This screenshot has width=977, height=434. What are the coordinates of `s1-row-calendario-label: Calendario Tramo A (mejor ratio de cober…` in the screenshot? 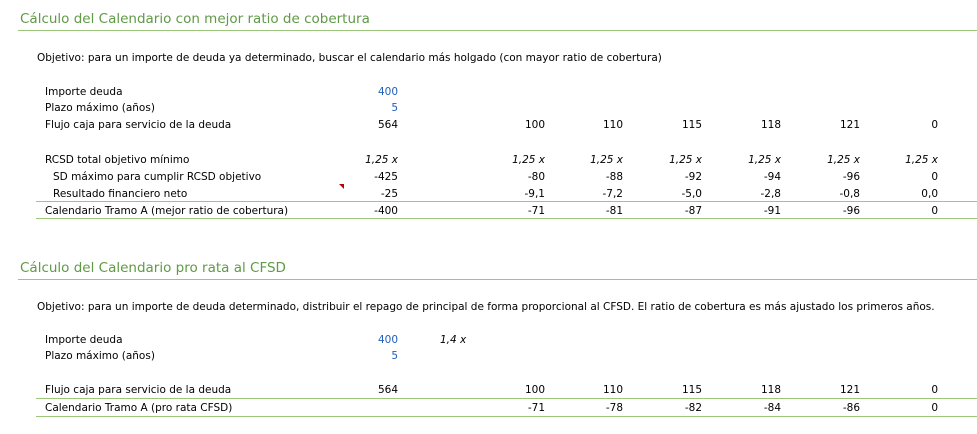 It's located at (167, 211).